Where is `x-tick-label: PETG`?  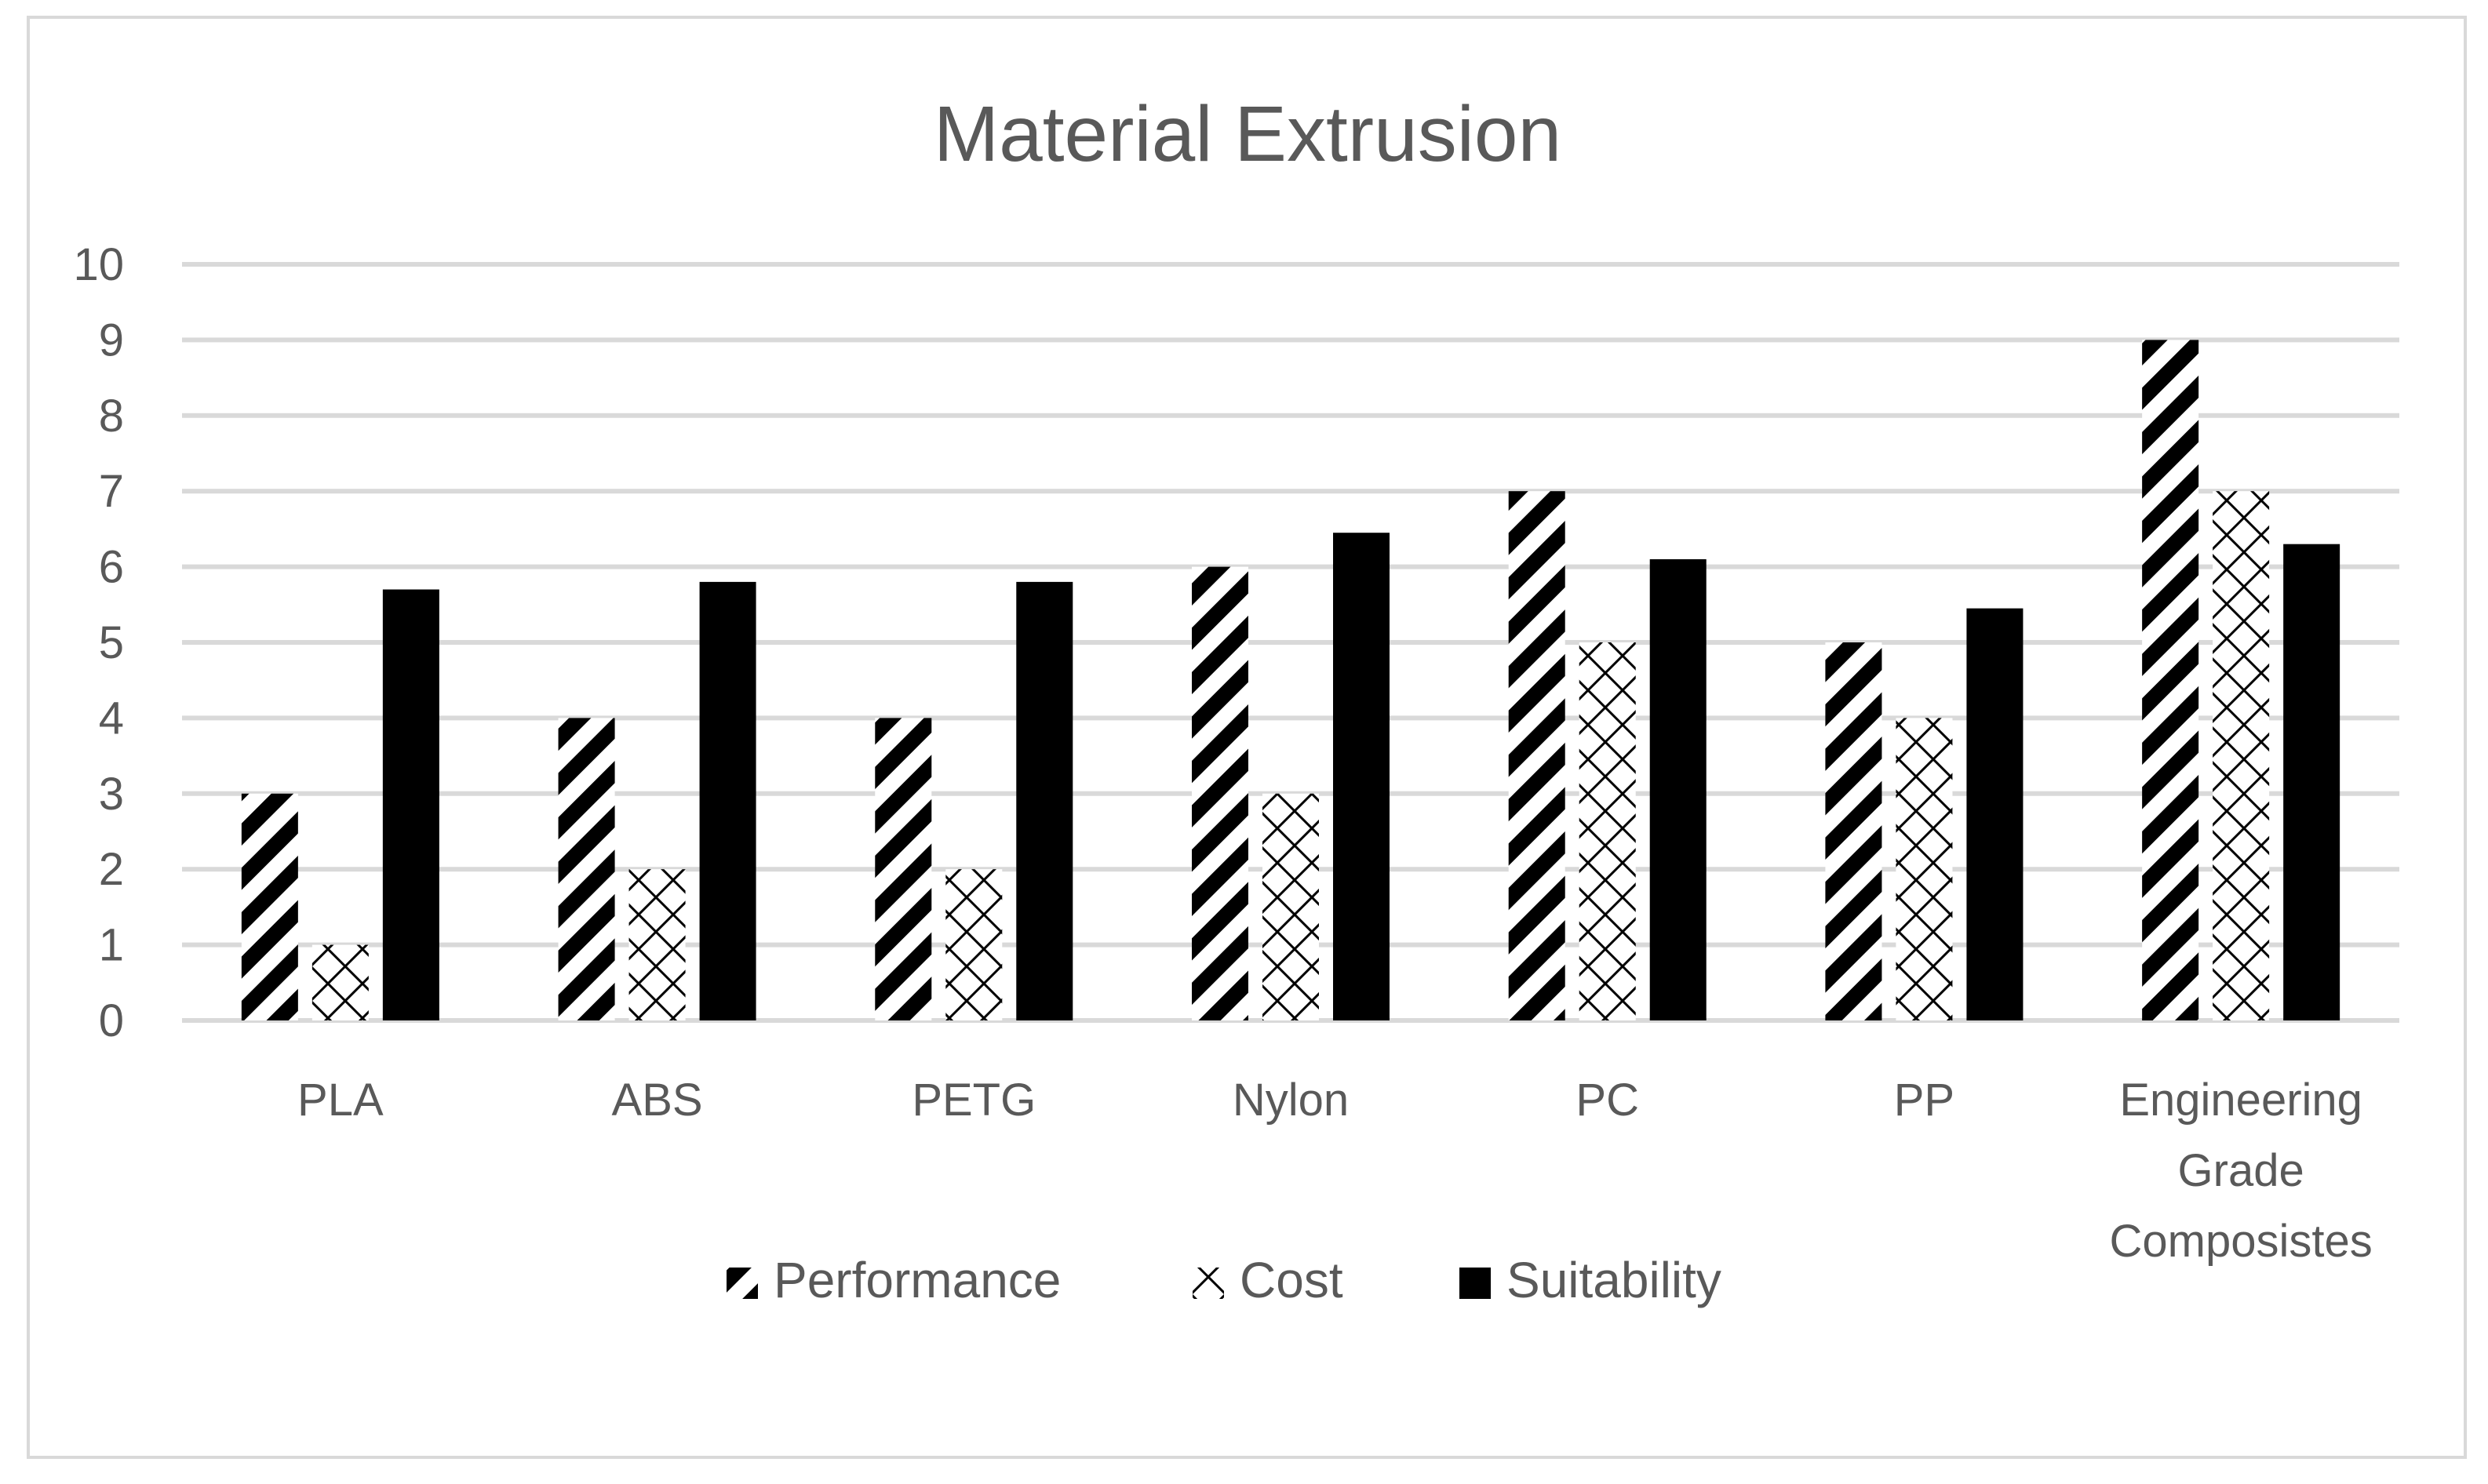 x-tick-label: PETG is located at coordinates (974, 1100).